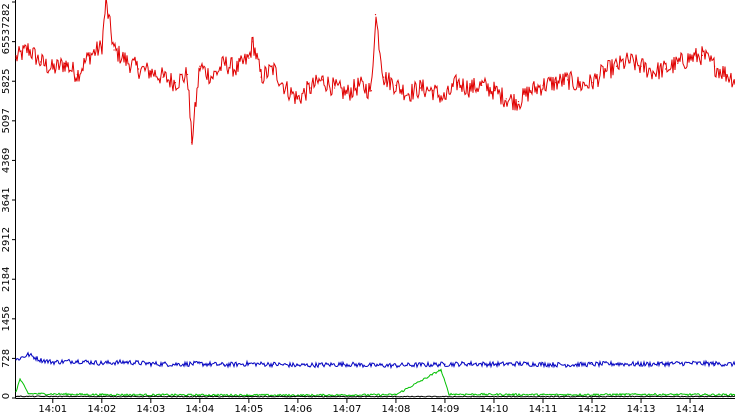 Image resolution: width=735 pixels, height=415 pixels. What do you see at coordinates (6, 279) in the screenshot?
I see `y-tick-label-2184: 2184` at bounding box center [6, 279].